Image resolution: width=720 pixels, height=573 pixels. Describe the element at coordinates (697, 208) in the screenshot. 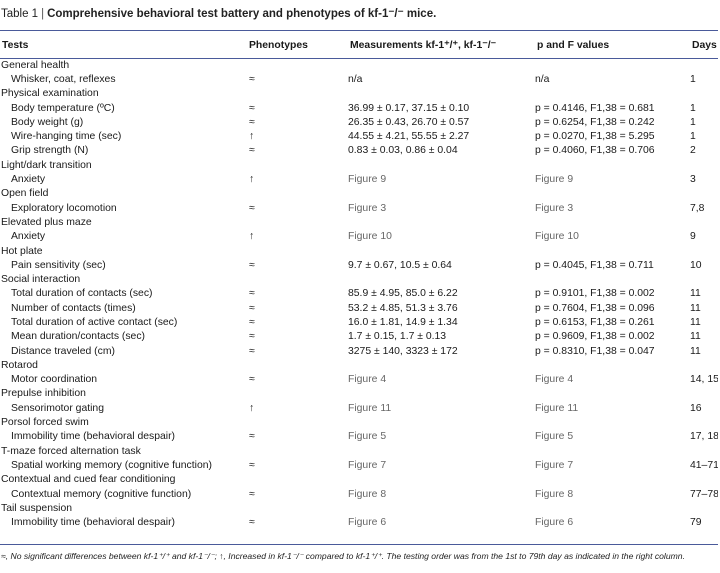

I see `cell-days: 7,8` at that location.